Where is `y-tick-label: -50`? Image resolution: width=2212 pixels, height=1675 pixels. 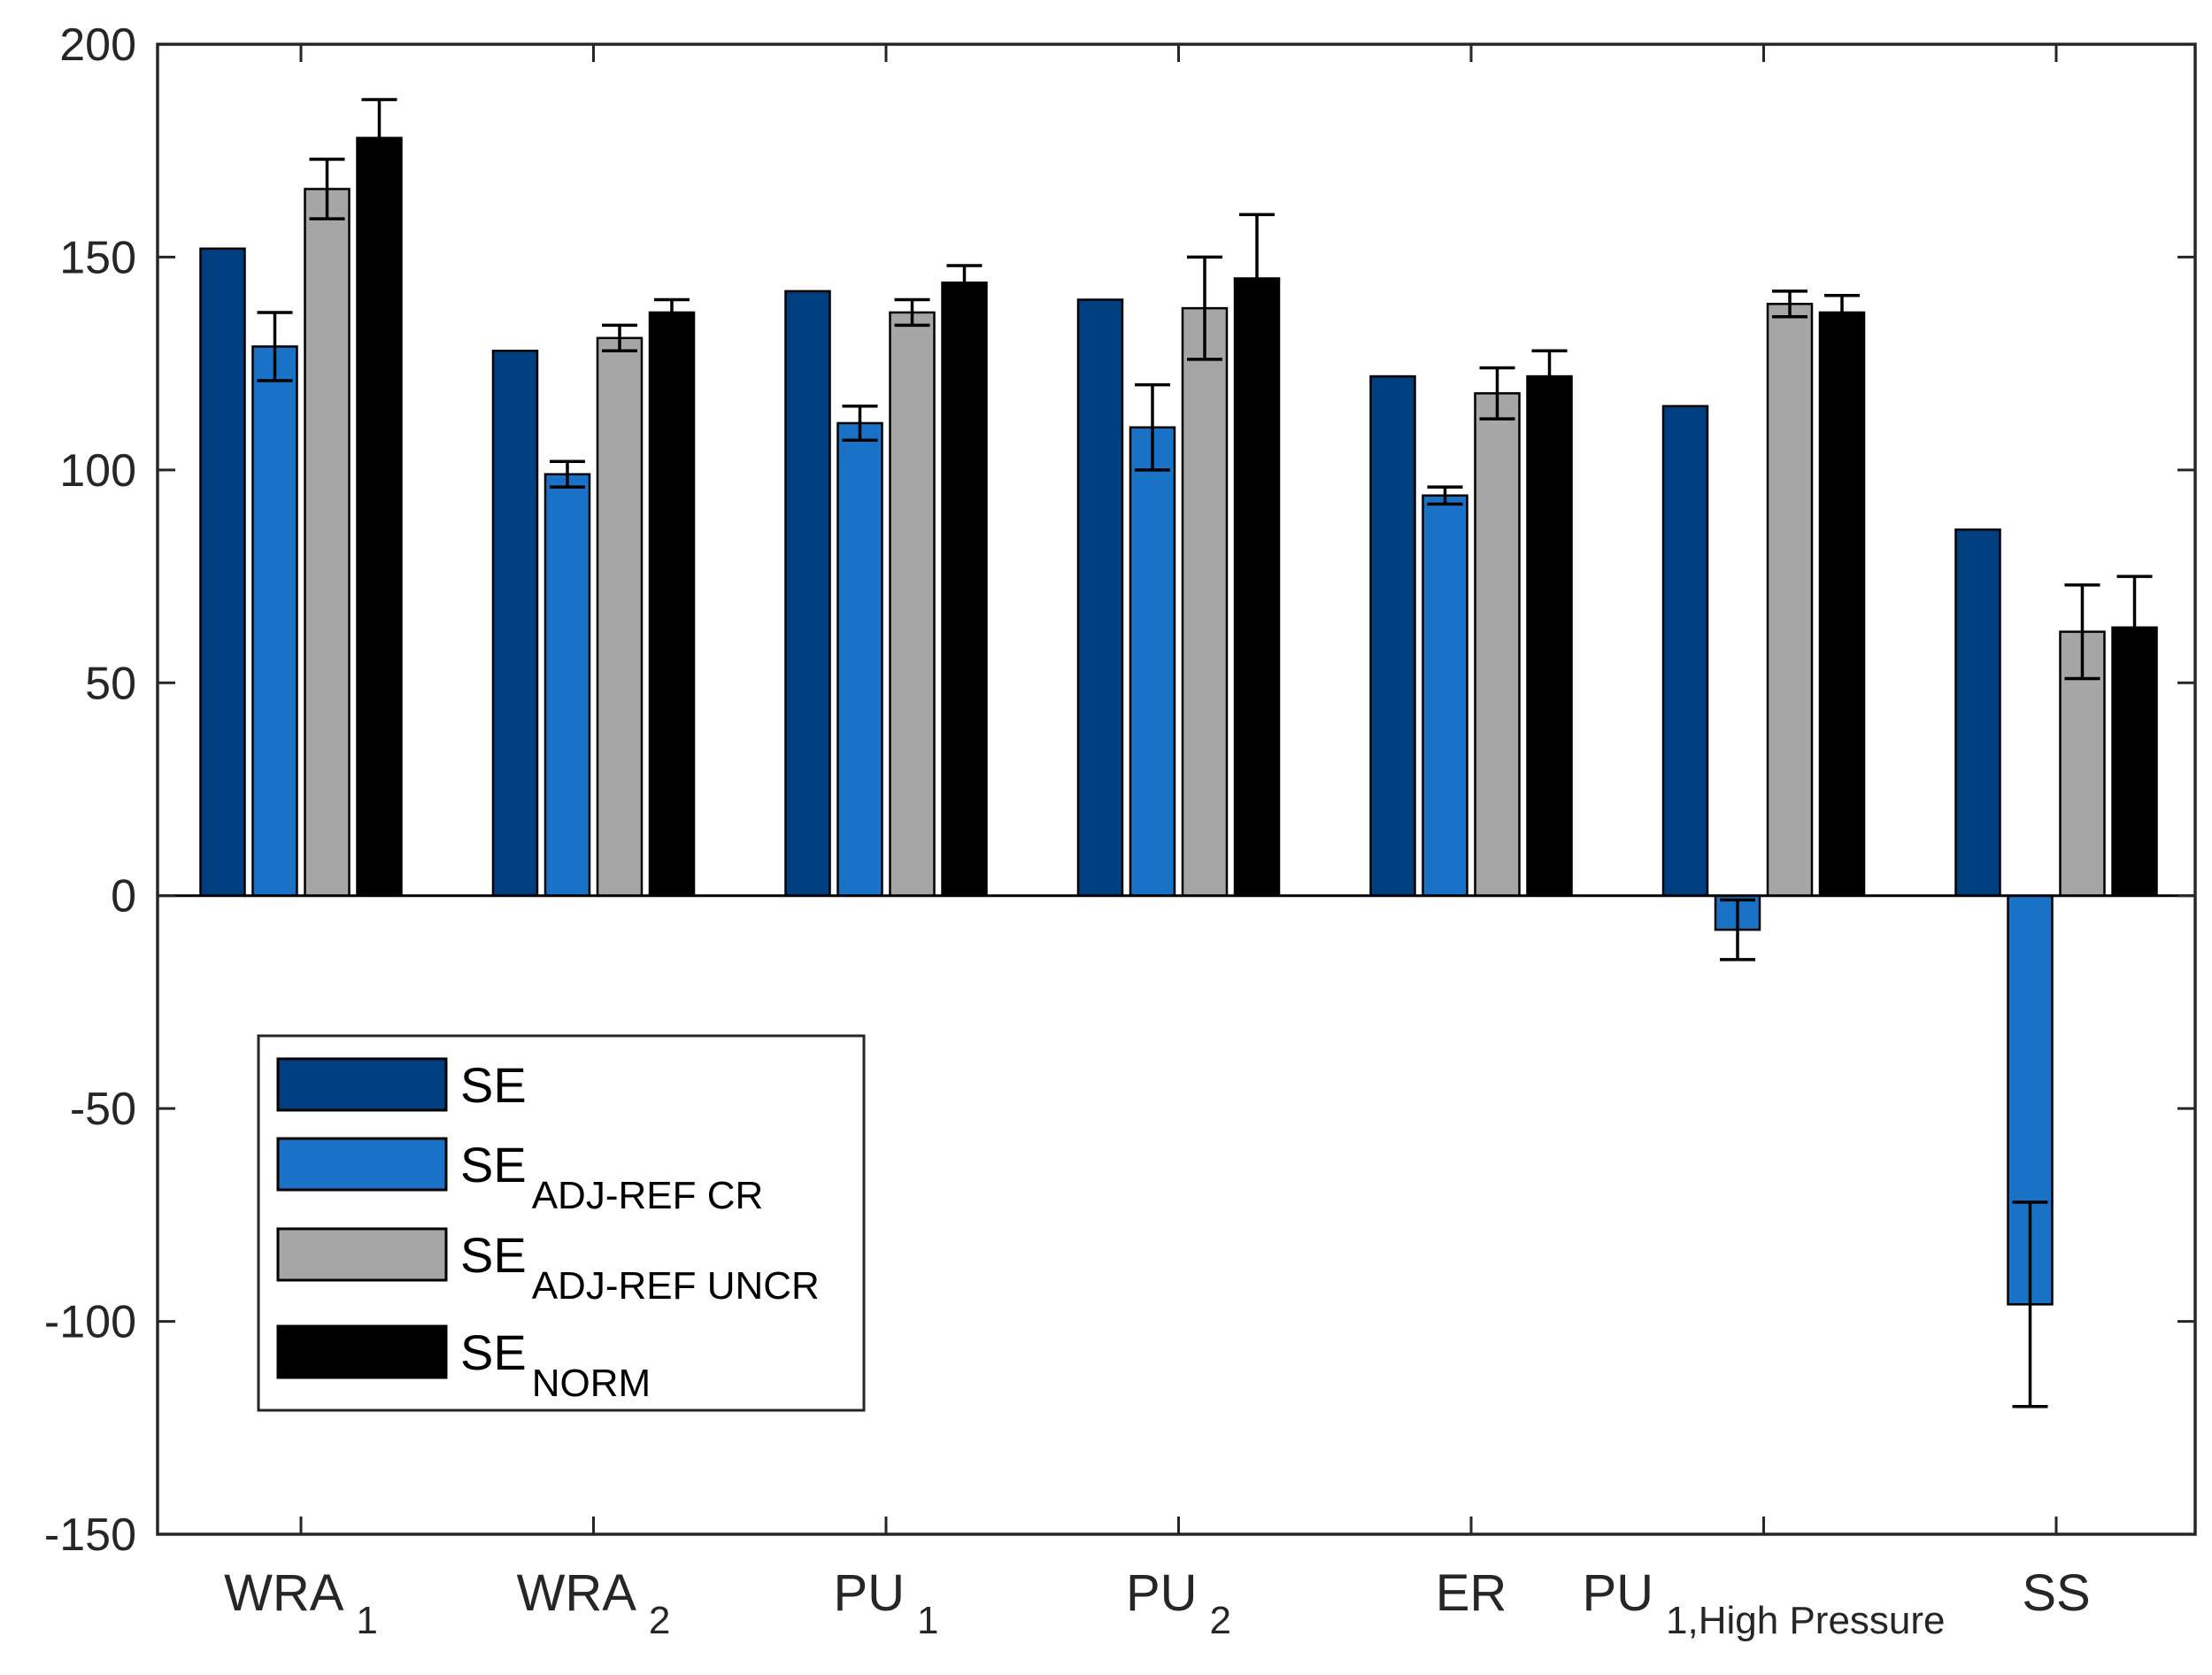
y-tick-label: -50 is located at coordinates (103, 1109).